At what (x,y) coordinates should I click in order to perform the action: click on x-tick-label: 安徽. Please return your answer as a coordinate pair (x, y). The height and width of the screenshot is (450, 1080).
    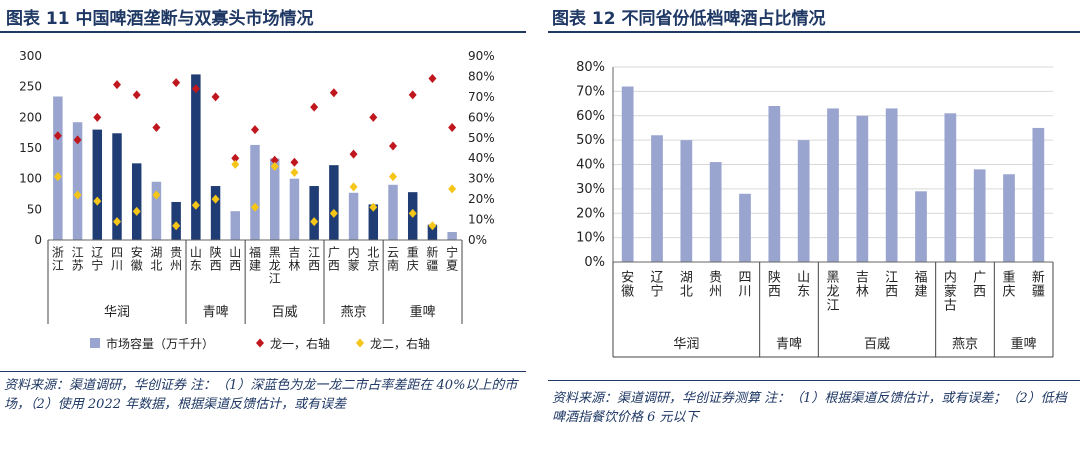
    Looking at the image, I should click on (627, 284).